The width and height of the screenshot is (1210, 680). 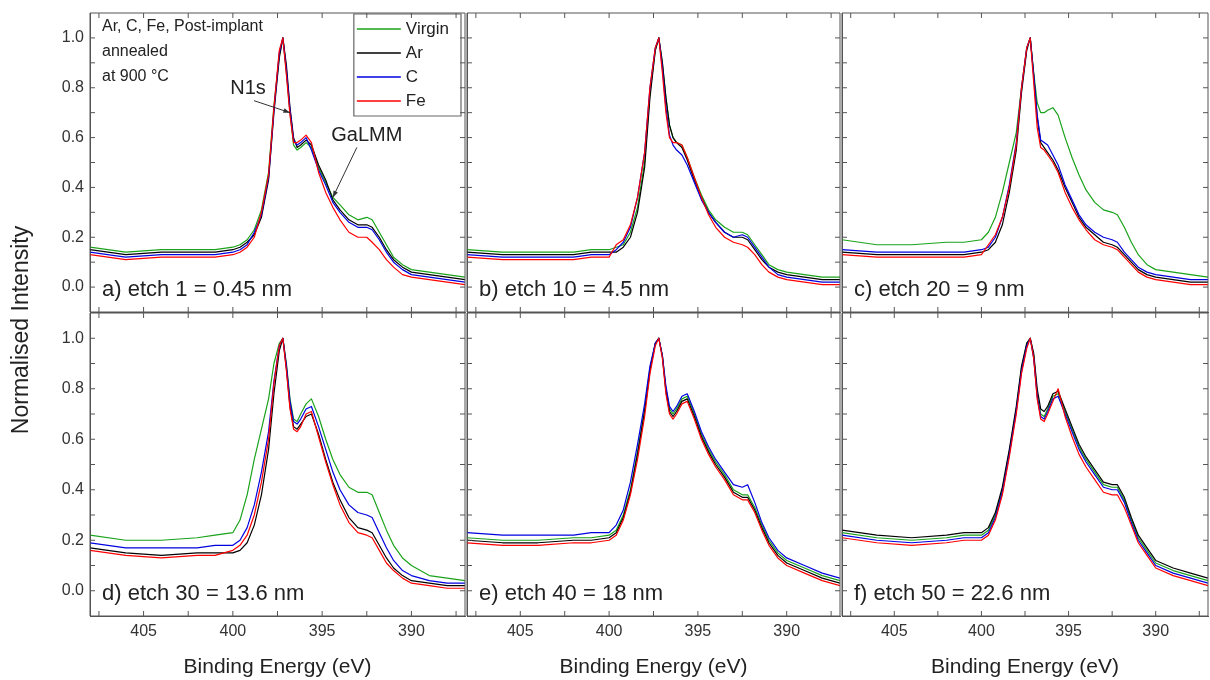 What do you see at coordinates (952, 592) in the screenshot?
I see `annotation: f) etch 50 = 22.6 nm` at bounding box center [952, 592].